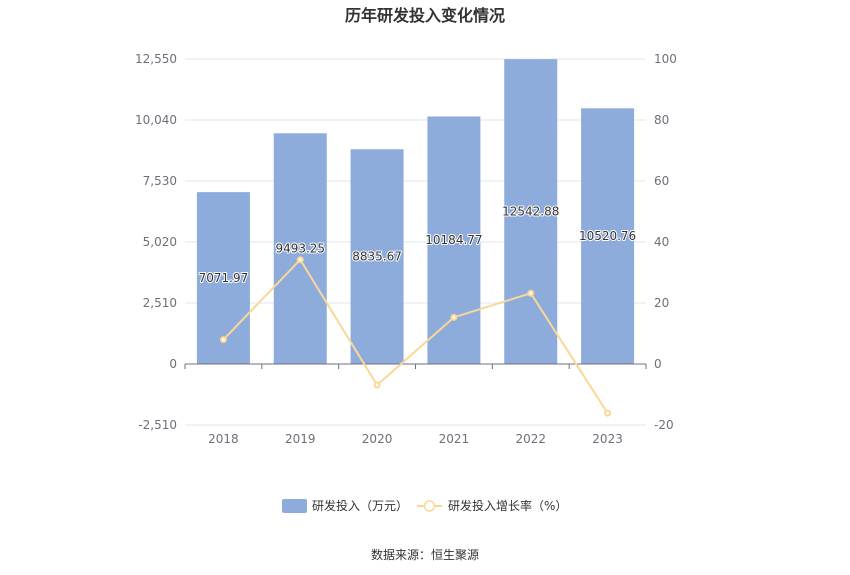  What do you see at coordinates (173, 364) in the screenshot?
I see `left-tick-label: 0` at bounding box center [173, 364].